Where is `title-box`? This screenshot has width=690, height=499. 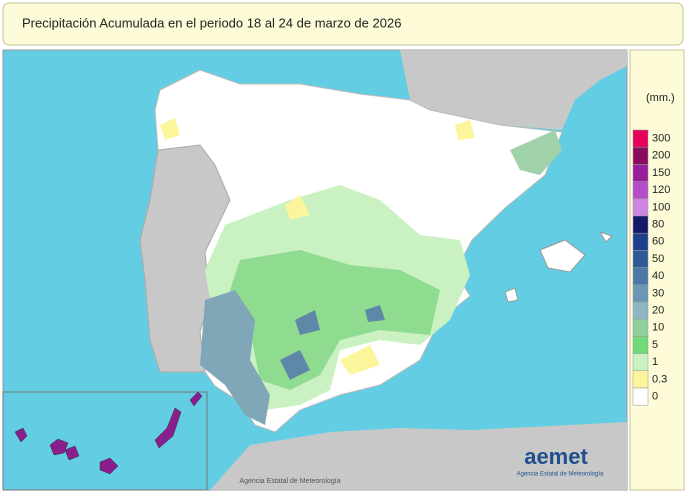 title-box is located at coordinates (343, 24).